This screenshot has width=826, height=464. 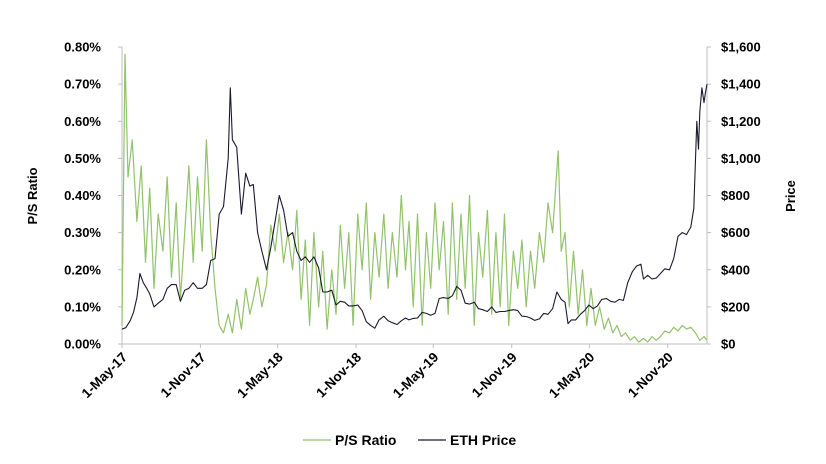 I want to click on legend-label-ps-ratio: P/S Ratio, so click(x=365, y=440).